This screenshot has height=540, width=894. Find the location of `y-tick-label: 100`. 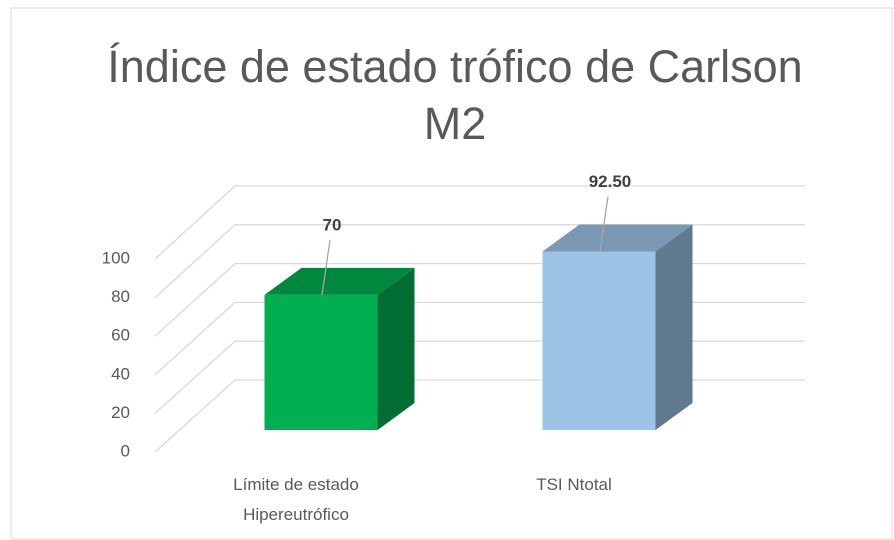

y-tick-label: 100 is located at coordinates (116, 257).